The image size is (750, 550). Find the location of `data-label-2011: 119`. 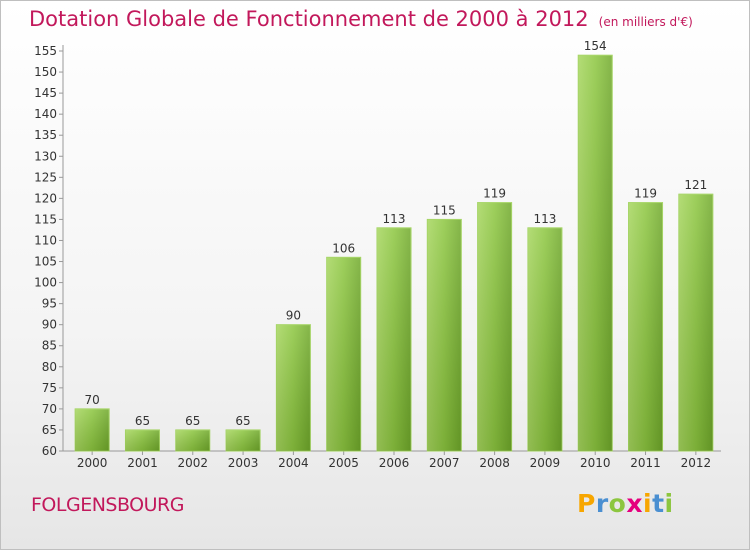

data-label-2011: 119 is located at coordinates (645, 194).